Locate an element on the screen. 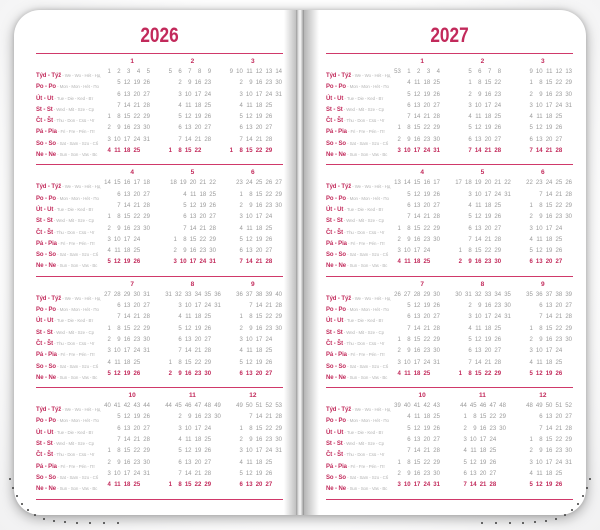  day-cell: 2 is located at coordinates (241, 205).